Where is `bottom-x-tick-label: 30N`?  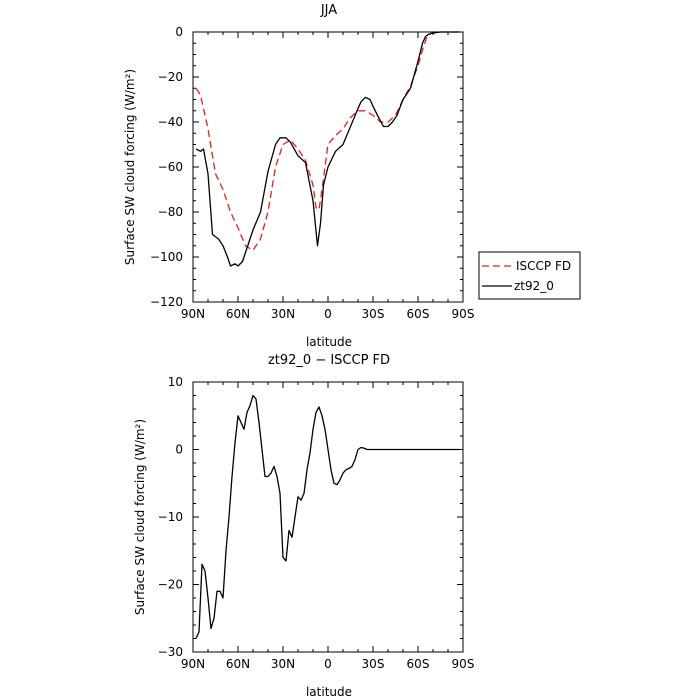
bottom-x-tick-label: 30N is located at coordinates (283, 664).